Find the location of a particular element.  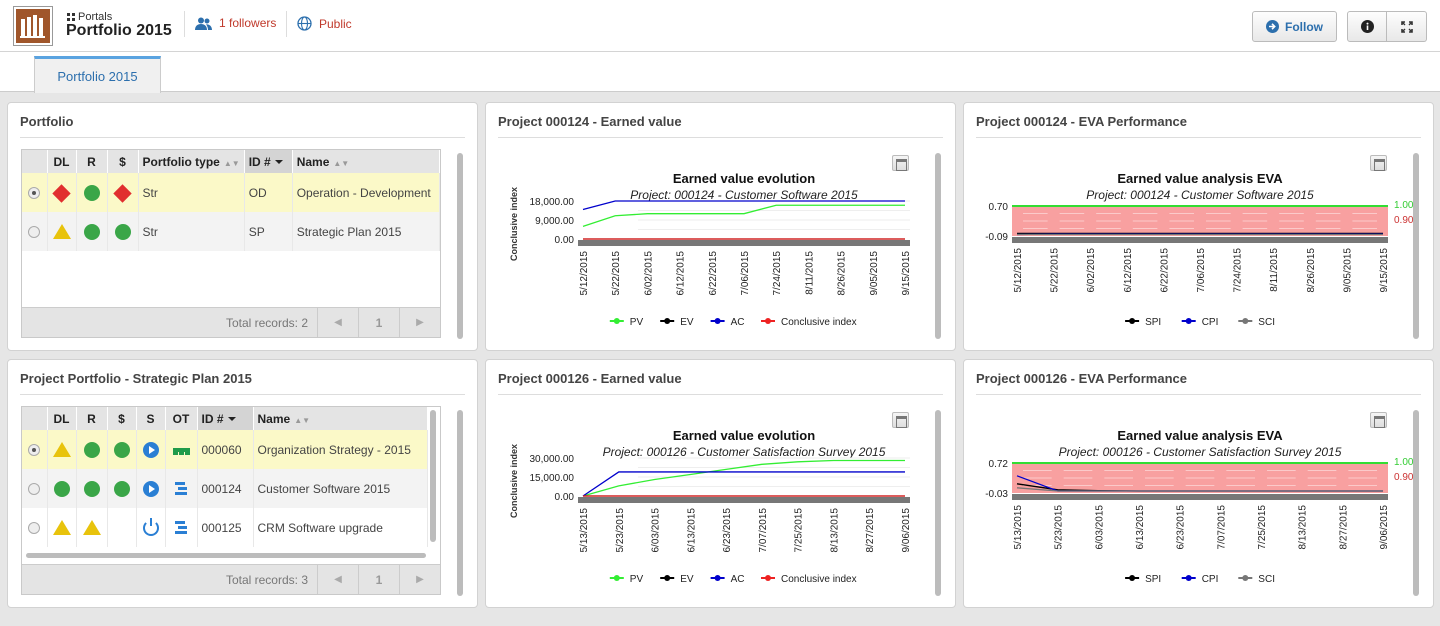

portals-text: Portals is located at coordinates (95, 17).